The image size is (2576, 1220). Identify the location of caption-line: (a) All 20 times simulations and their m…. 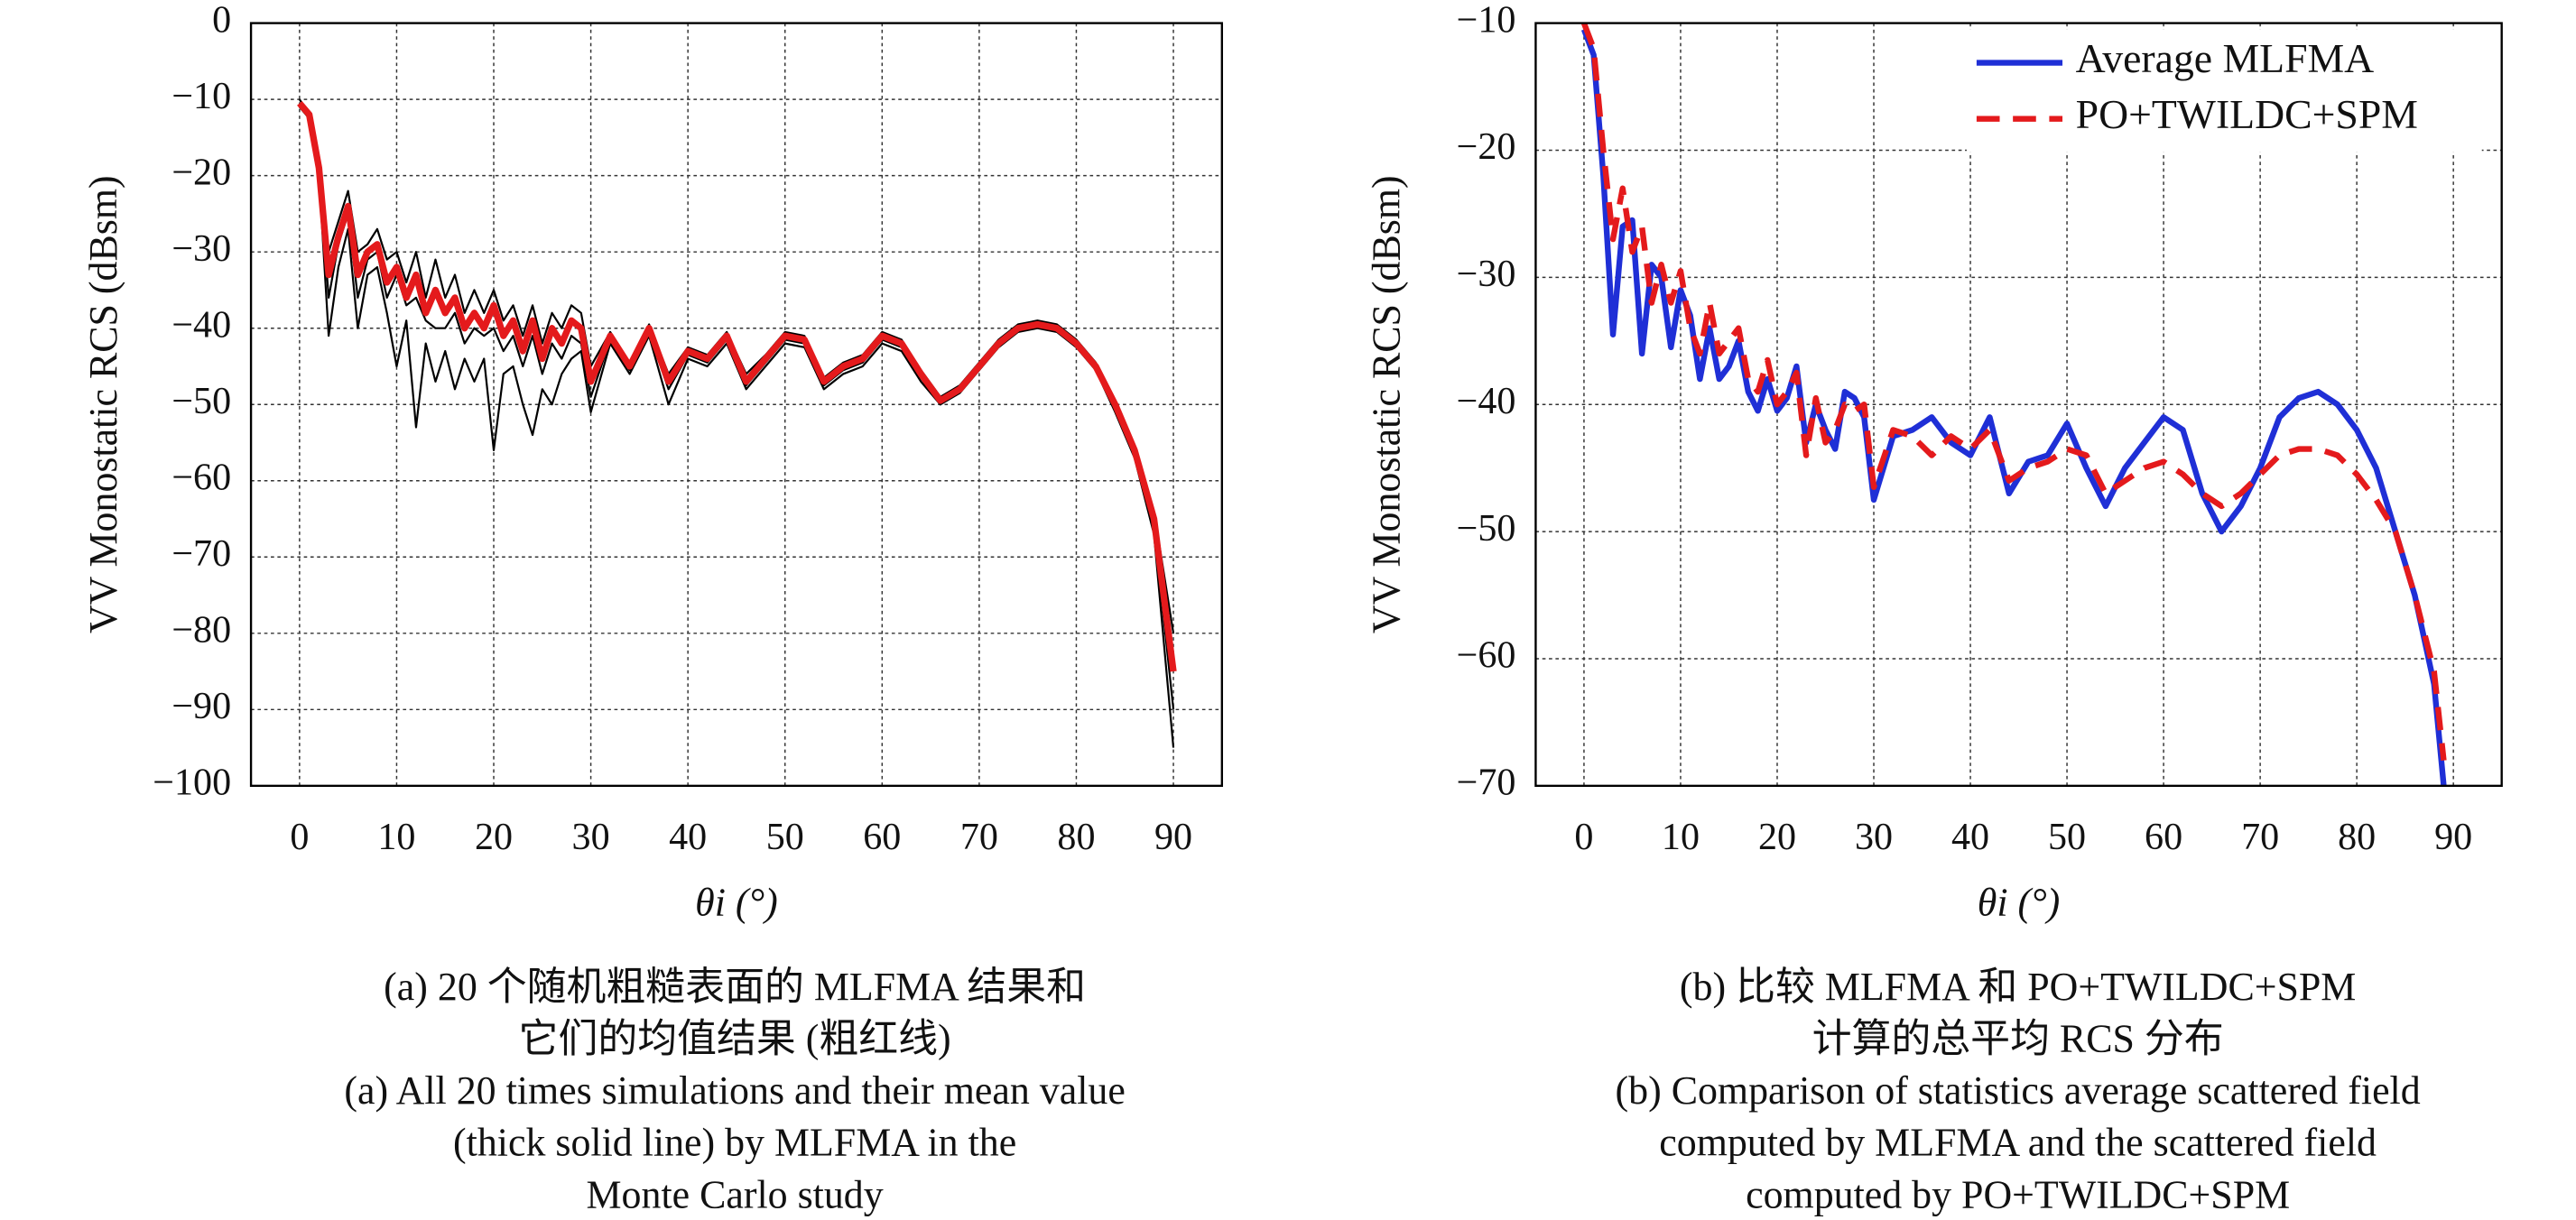
(734, 1091).